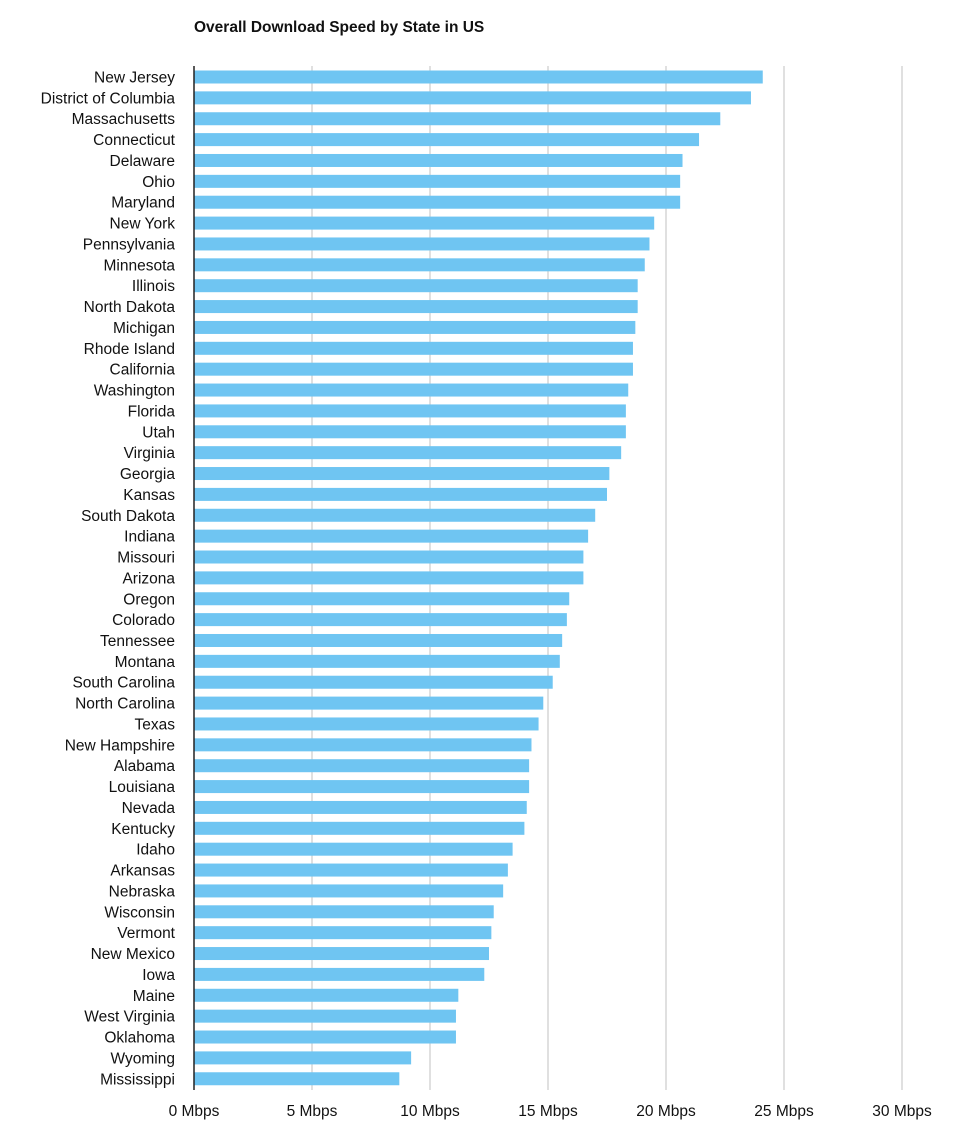 This screenshot has height=1144, width=964. Describe the element at coordinates (137, 1079) in the screenshot. I see `category-label: Mississippi` at that location.